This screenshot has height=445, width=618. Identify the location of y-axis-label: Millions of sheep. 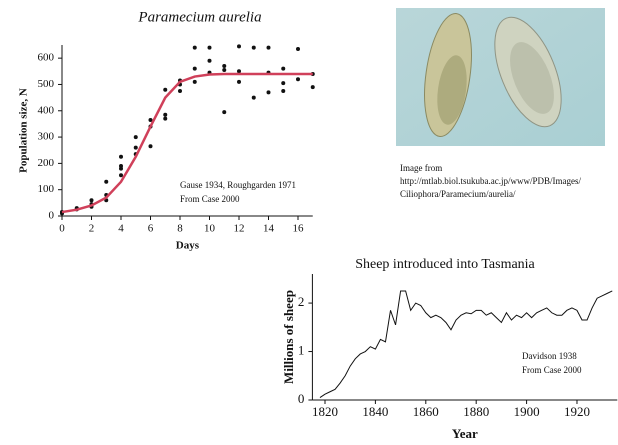
(288, 337).